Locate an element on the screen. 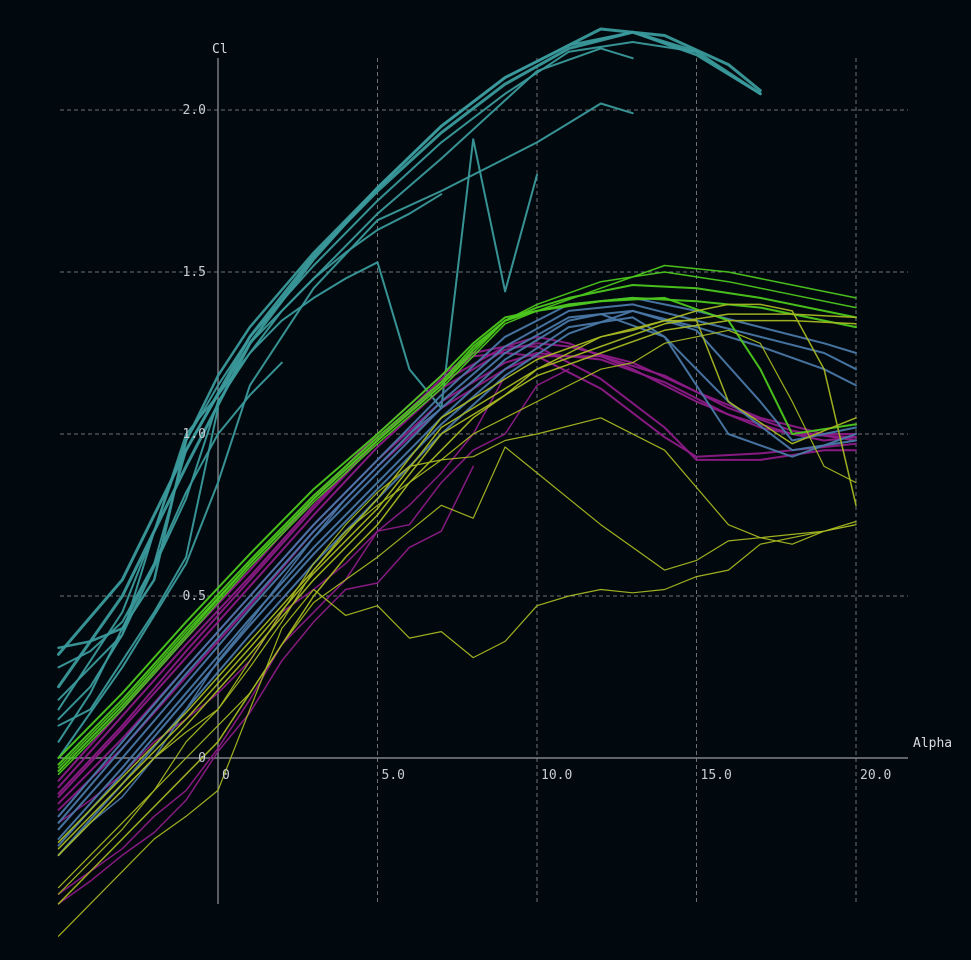 The height and width of the screenshot is (960, 971). x-tick-label-4: 20.0 is located at coordinates (875, 775).